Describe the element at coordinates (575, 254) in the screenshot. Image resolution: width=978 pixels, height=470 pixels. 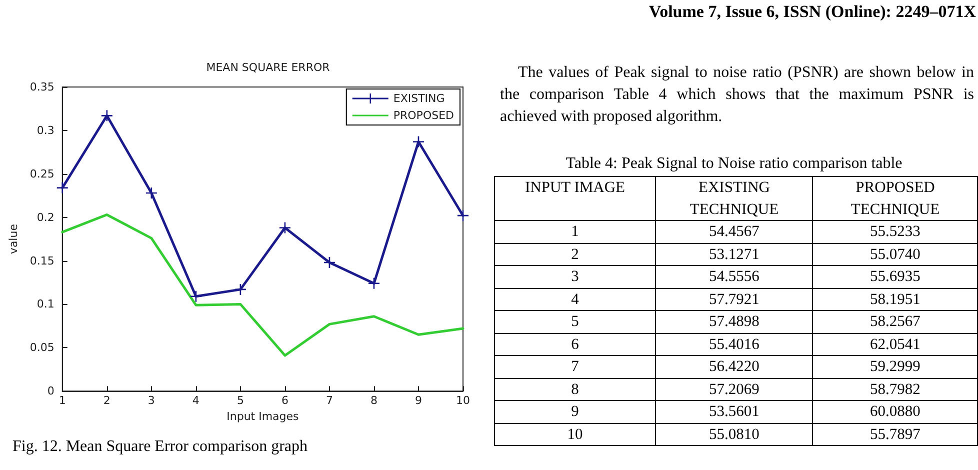
I see `y-tick-label: 2` at that location.